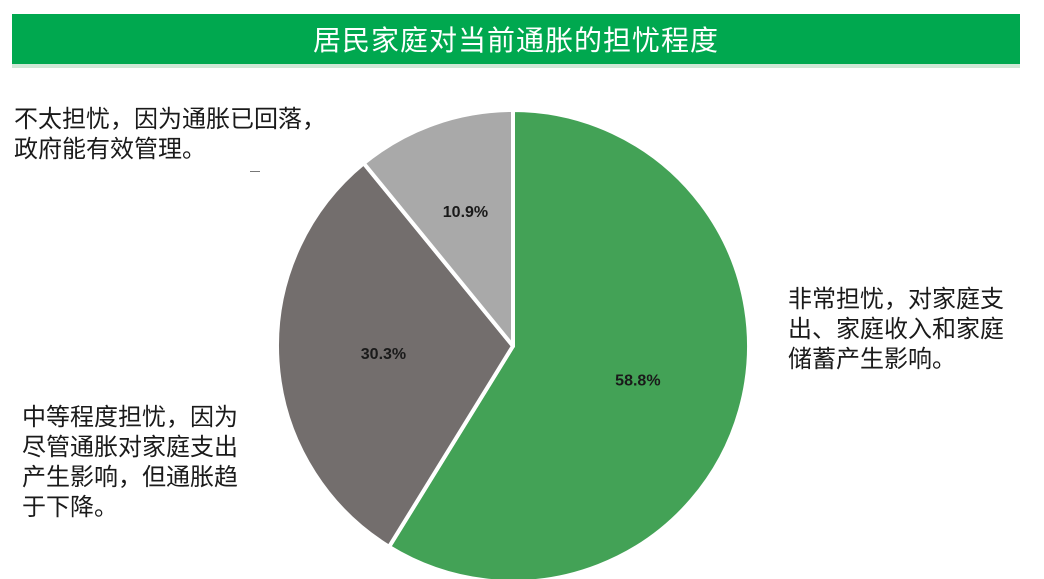  Describe the element at coordinates (255, 171) in the screenshot. I see `leader-tick` at that location.